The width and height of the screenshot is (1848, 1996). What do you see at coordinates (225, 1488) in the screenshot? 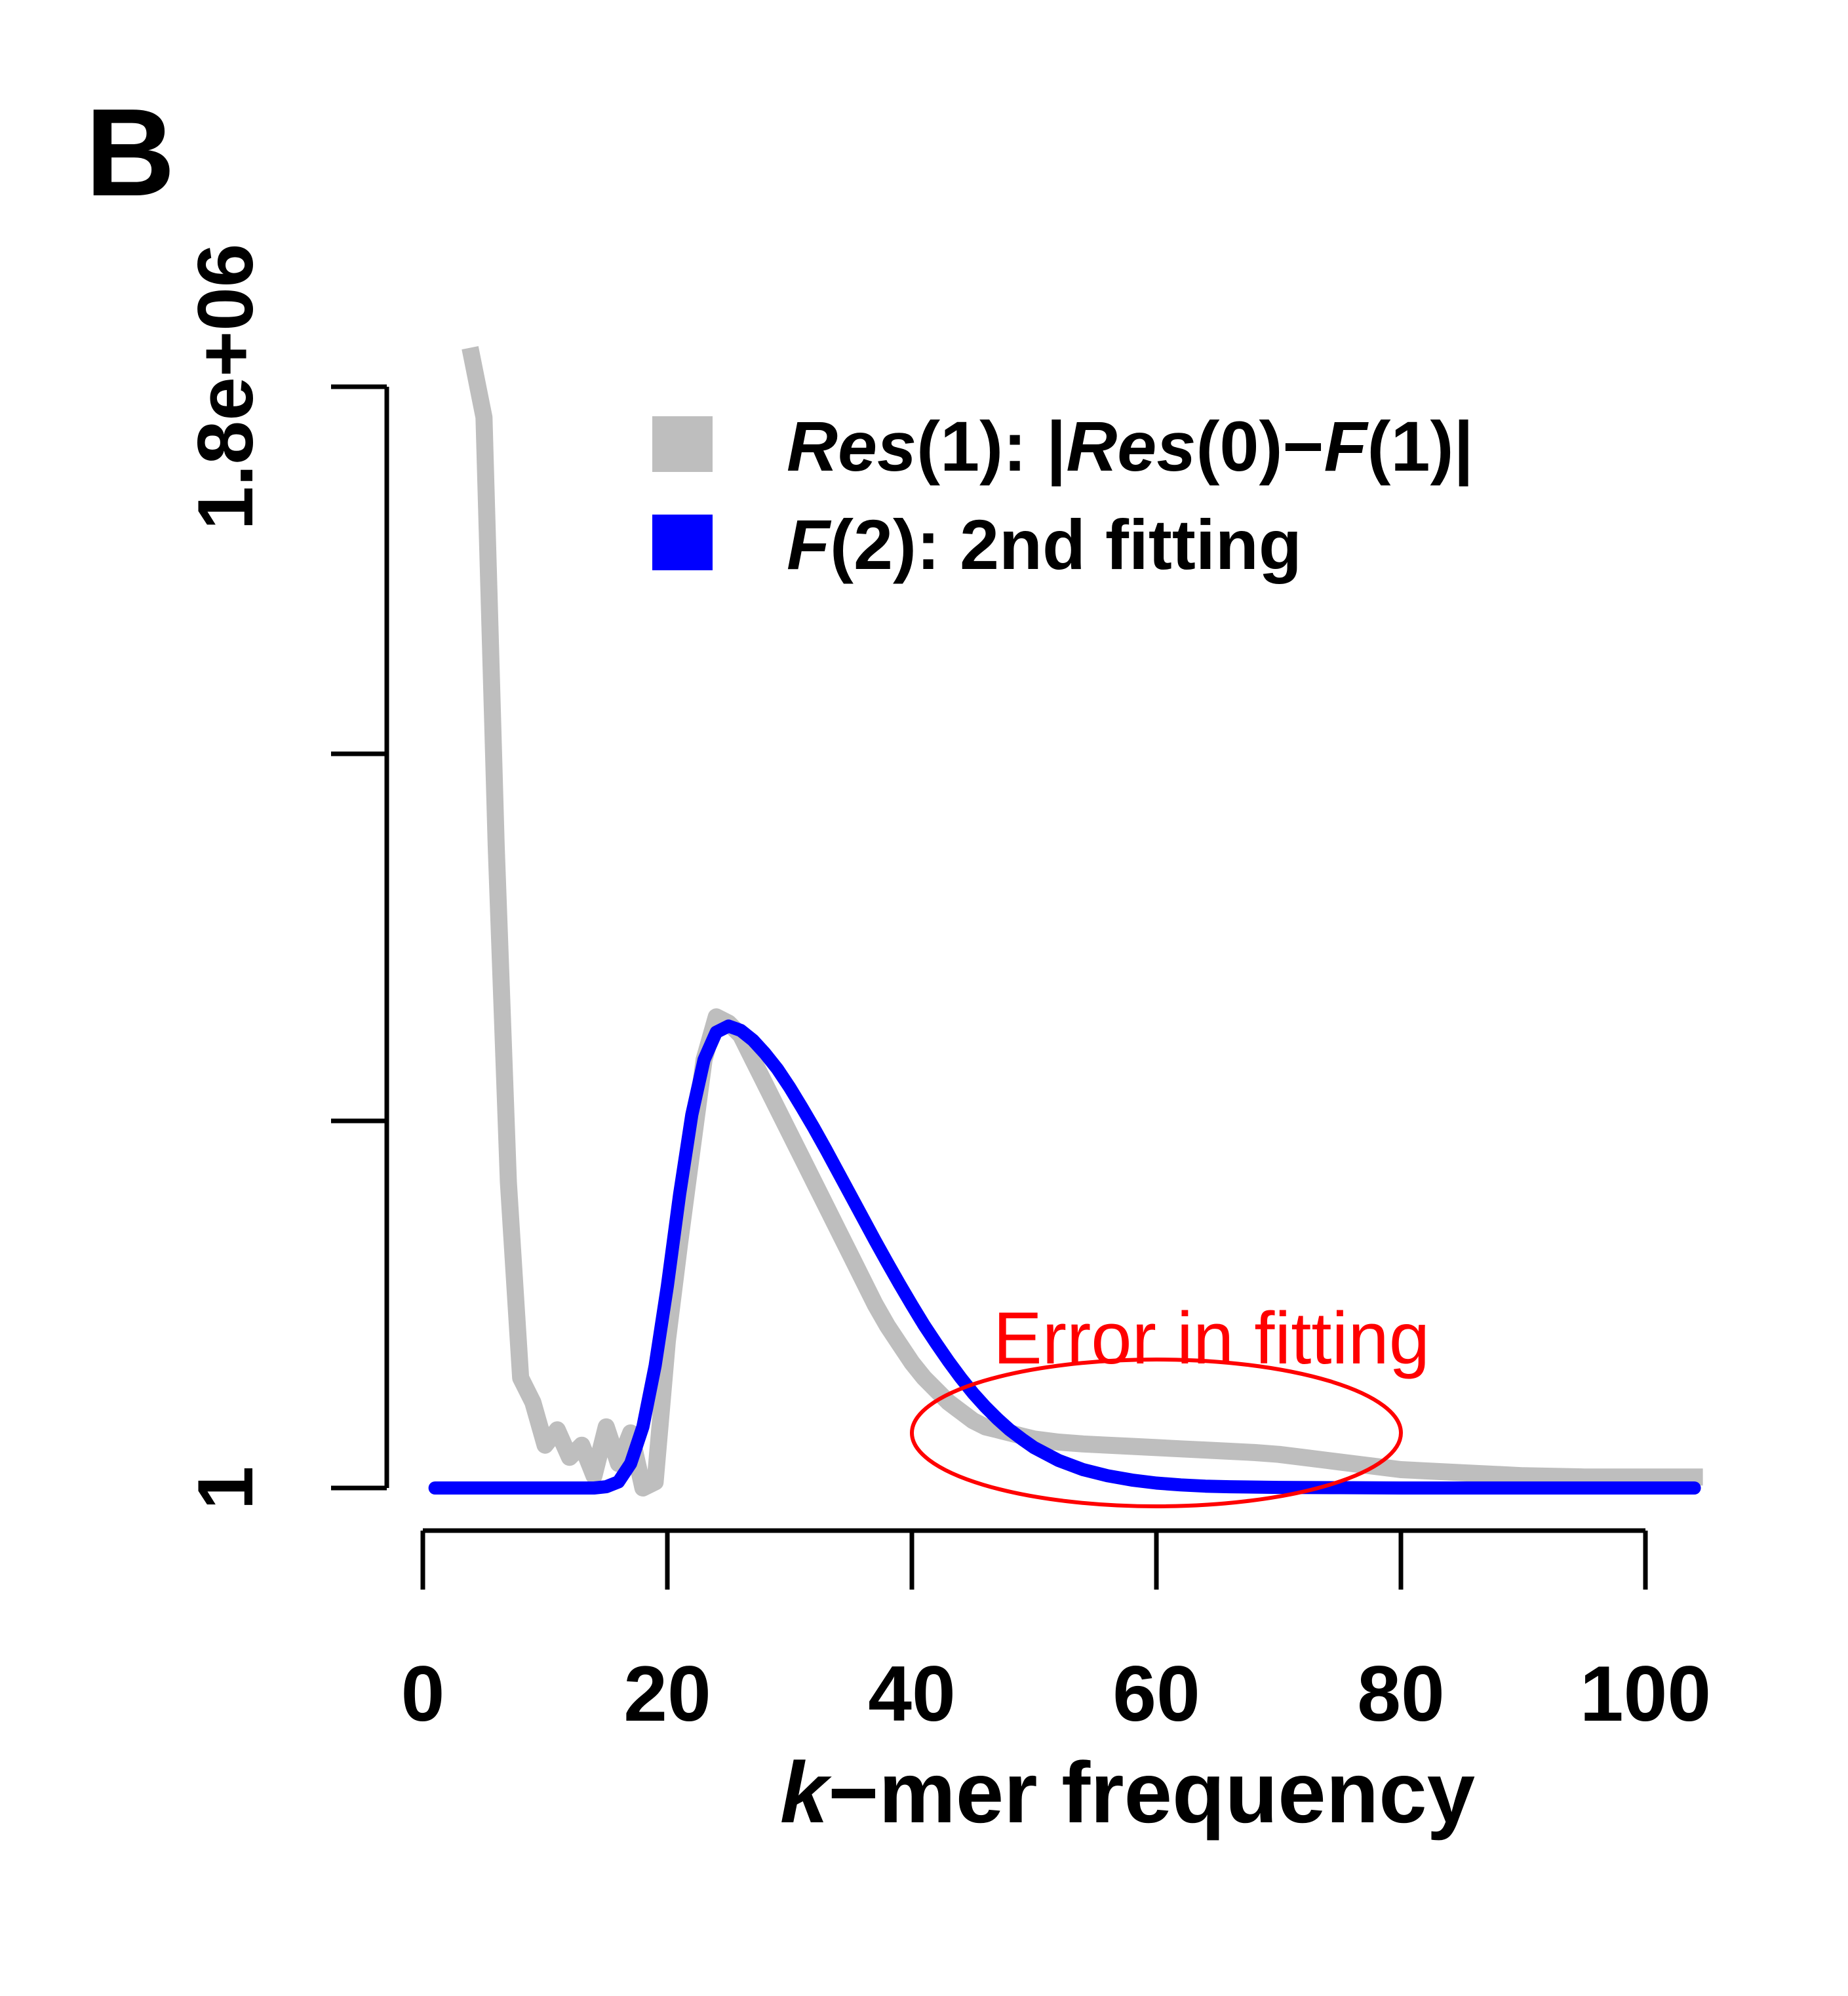
I see `y-tick-label: 1` at bounding box center [225, 1488].